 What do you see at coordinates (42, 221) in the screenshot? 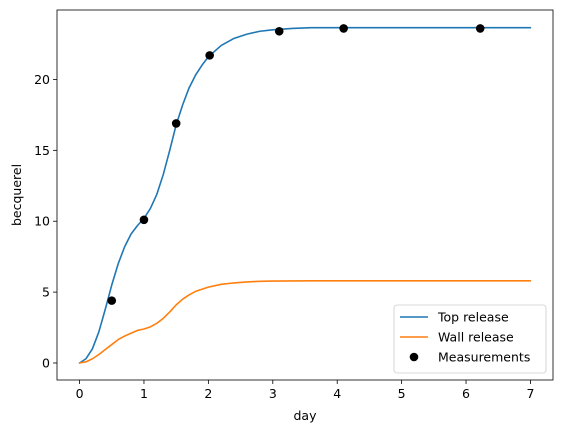
I see `y-tick-label: 10` at bounding box center [42, 221].